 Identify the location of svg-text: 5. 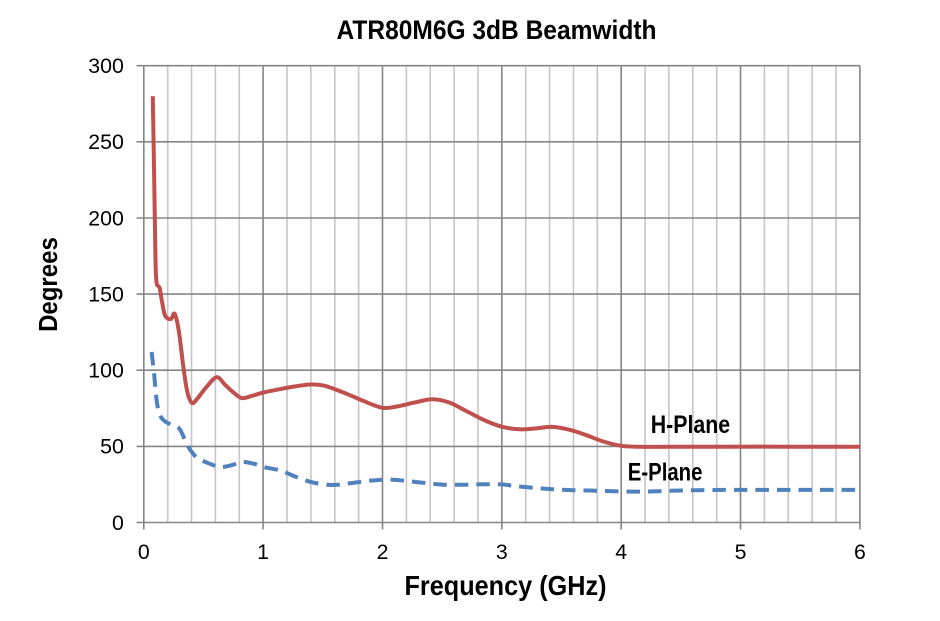
(741, 552).